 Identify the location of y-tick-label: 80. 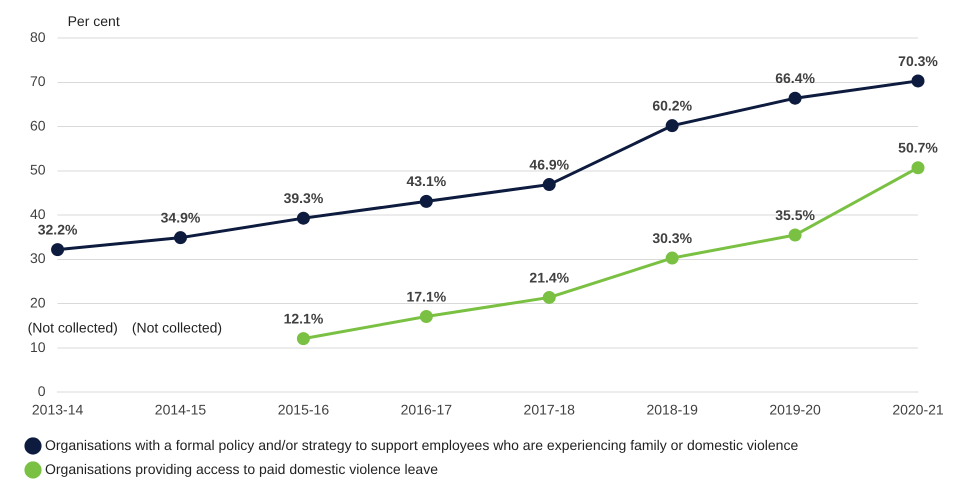
(38, 36).